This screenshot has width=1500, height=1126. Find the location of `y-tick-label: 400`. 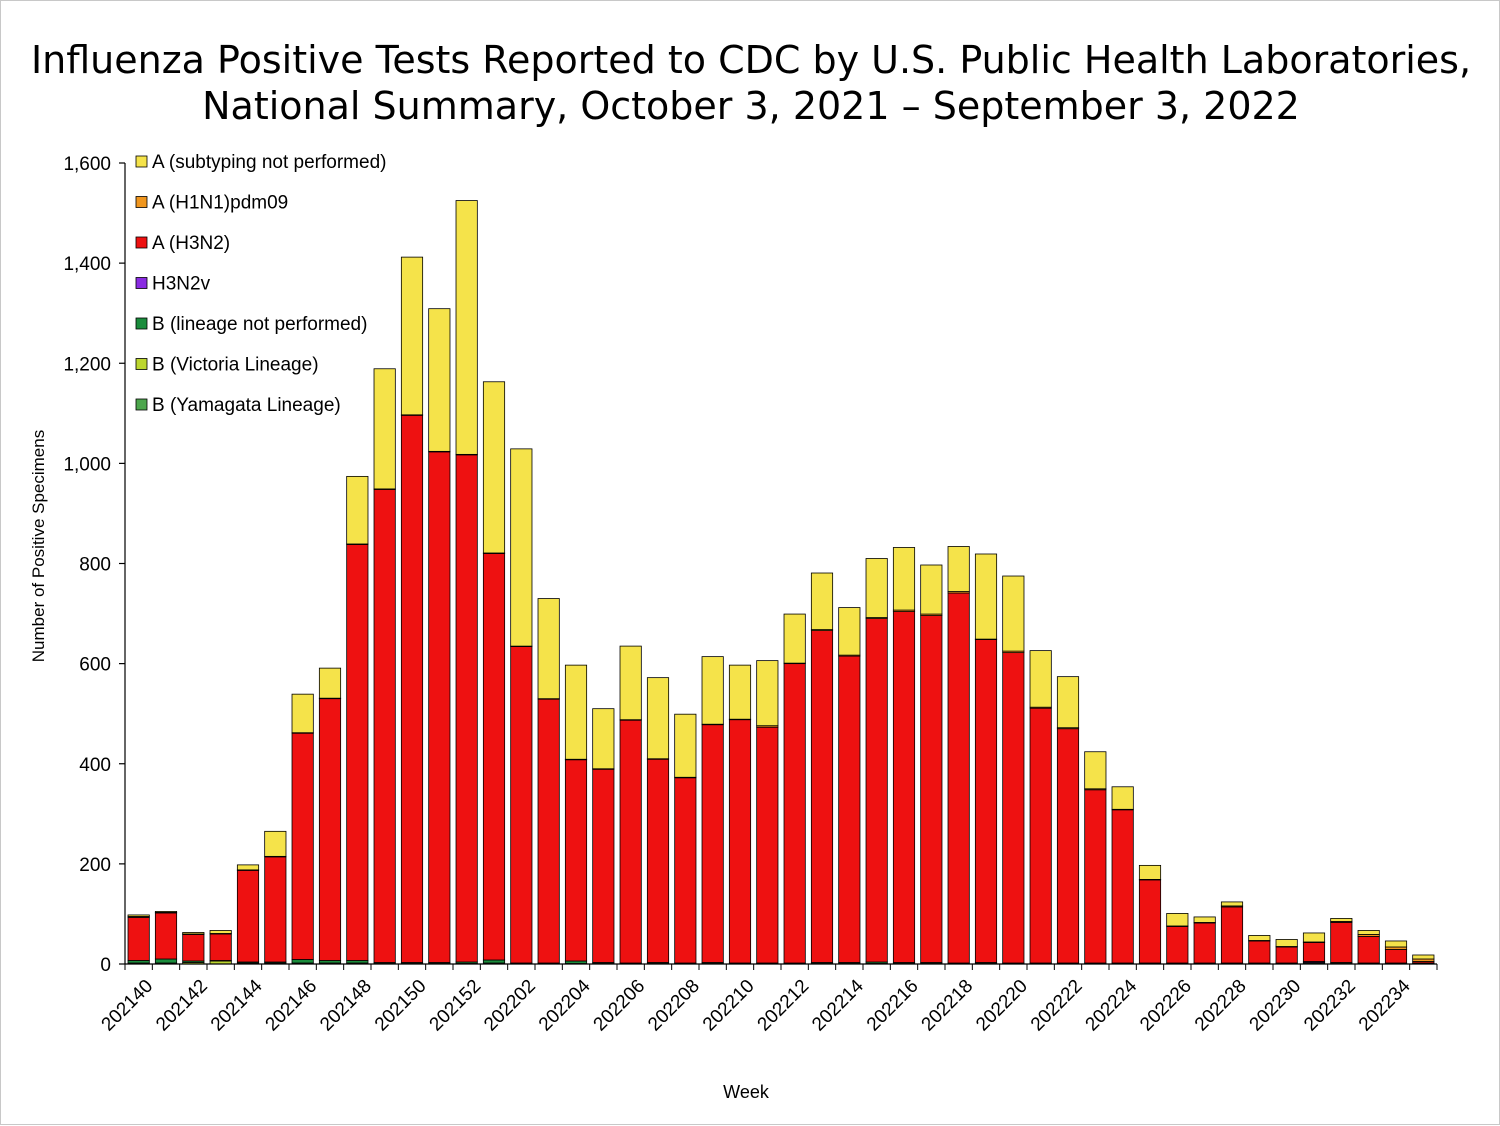

y-tick-label: 400 is located at coordinates (95, 765).